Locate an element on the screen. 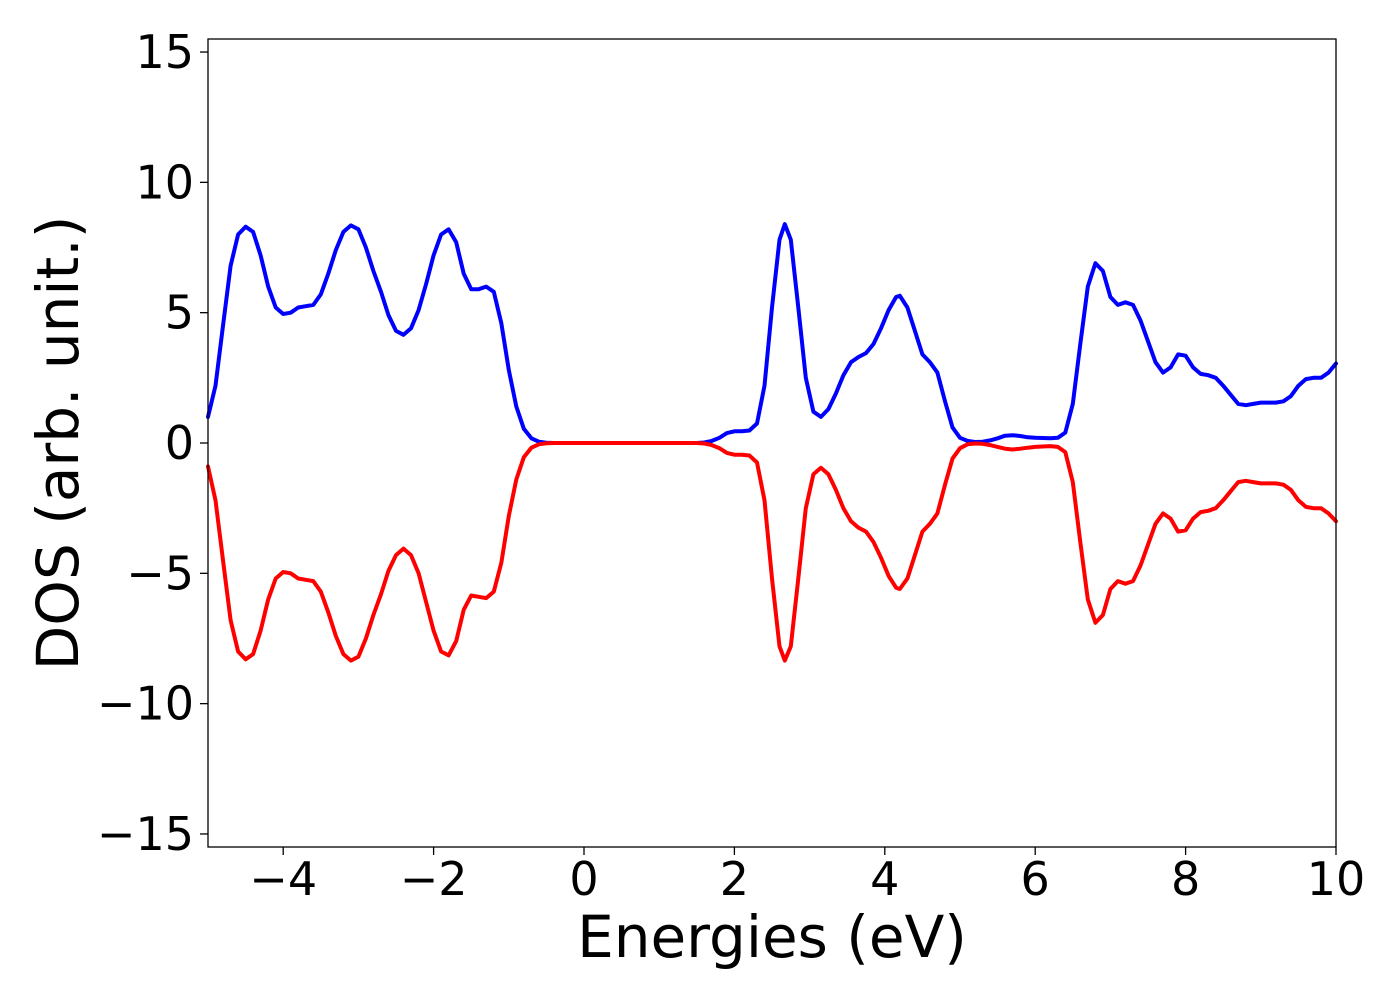 The height and width of the screenshot is (1000, 1400). y-axis-ticks: 15 10 5 0 −5 −10 −15 is located at coordinates (152, 443).